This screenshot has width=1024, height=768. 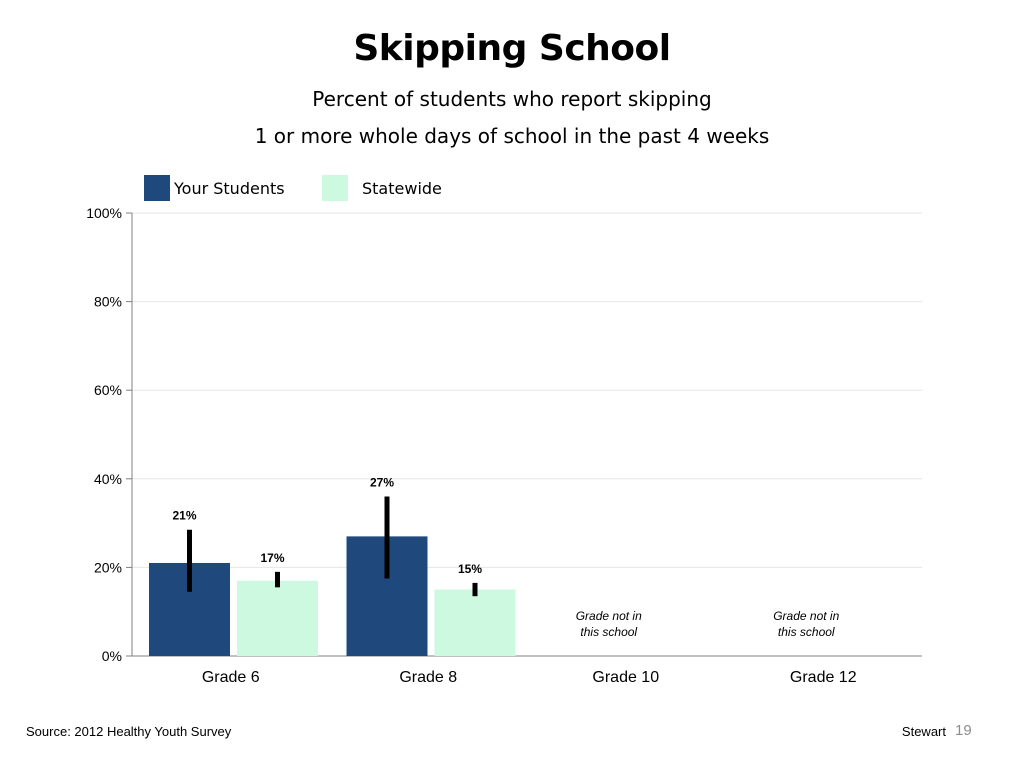 What do you see at coordinates (823, 677) in the screenshot?
I see `x-category-label: Grade 12` at bounding box center [823, 677].